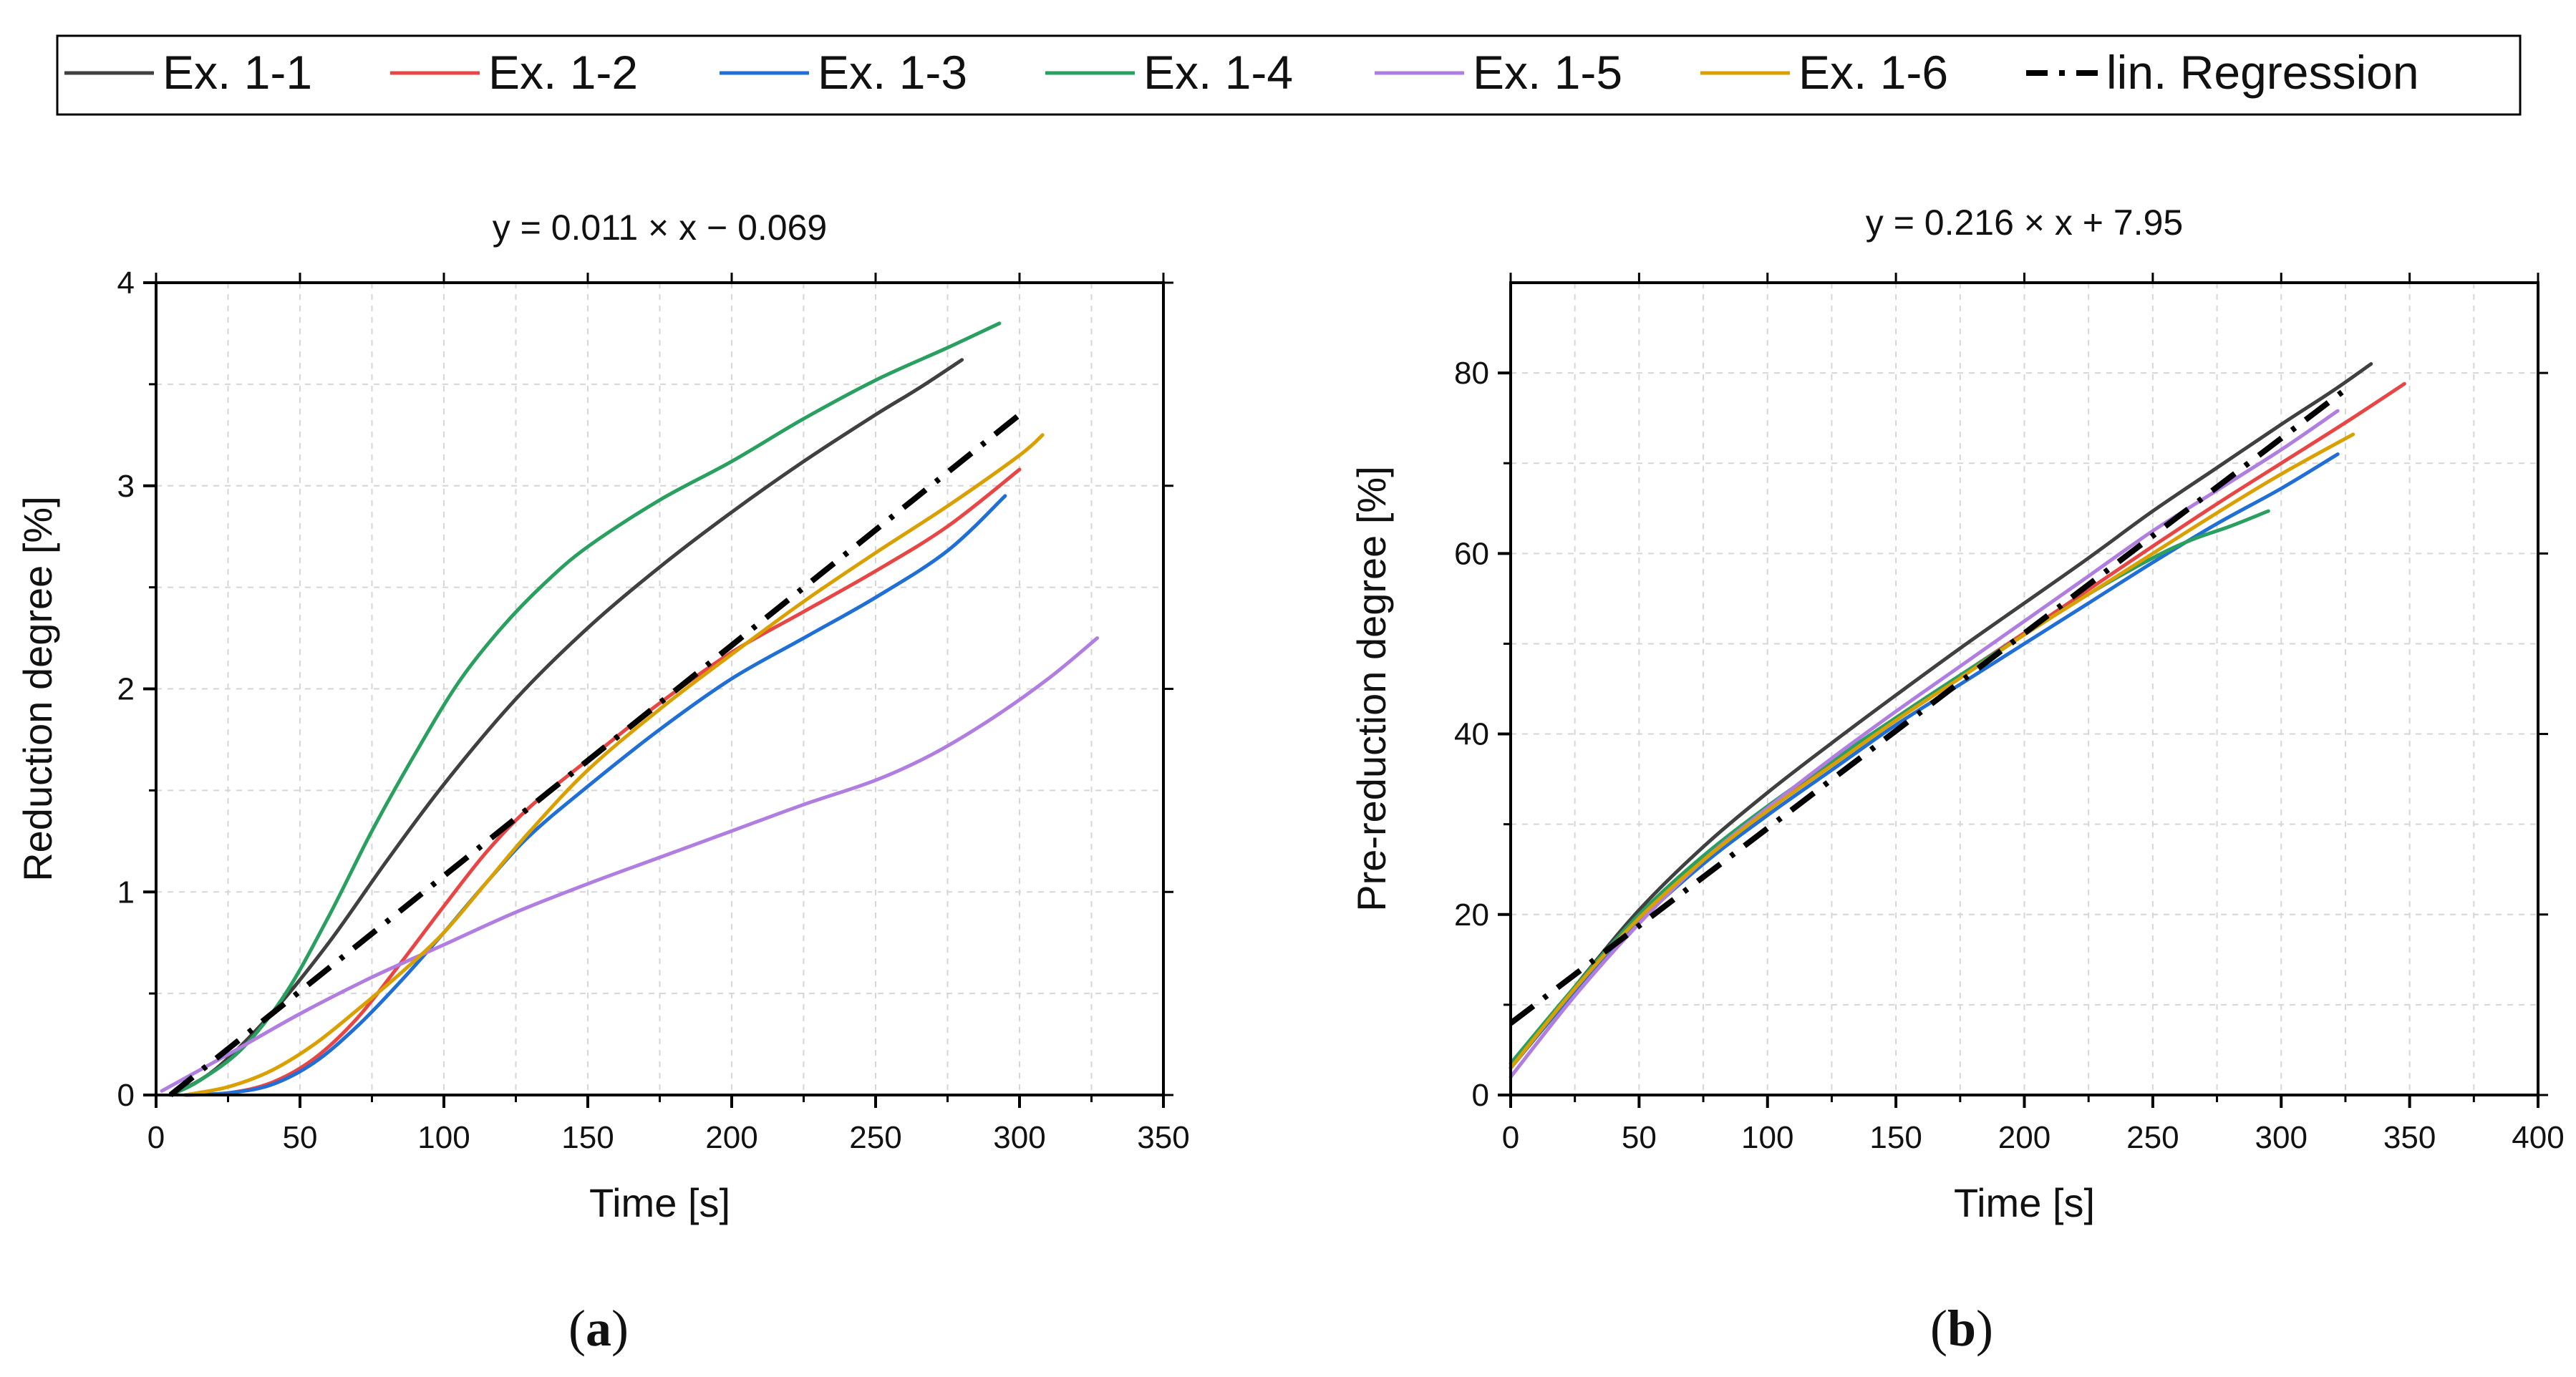  What do you see at coordinates (1019, 1137) in the screenshot?
I see `x-tick-label-a: 300` at bounding box center [1019, 1137].